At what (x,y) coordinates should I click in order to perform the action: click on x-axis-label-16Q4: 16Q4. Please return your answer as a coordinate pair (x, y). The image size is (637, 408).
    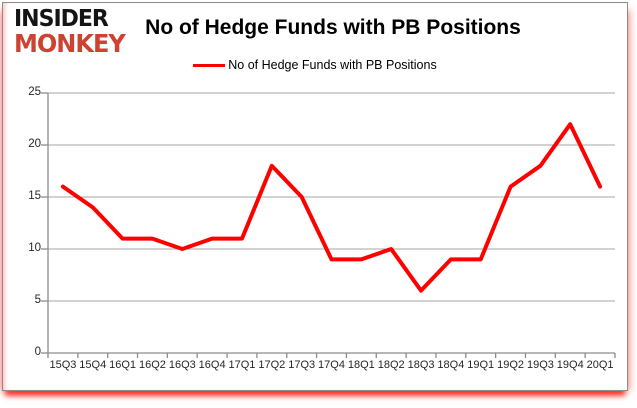
    Looking at the image, I should click on (212, 365).